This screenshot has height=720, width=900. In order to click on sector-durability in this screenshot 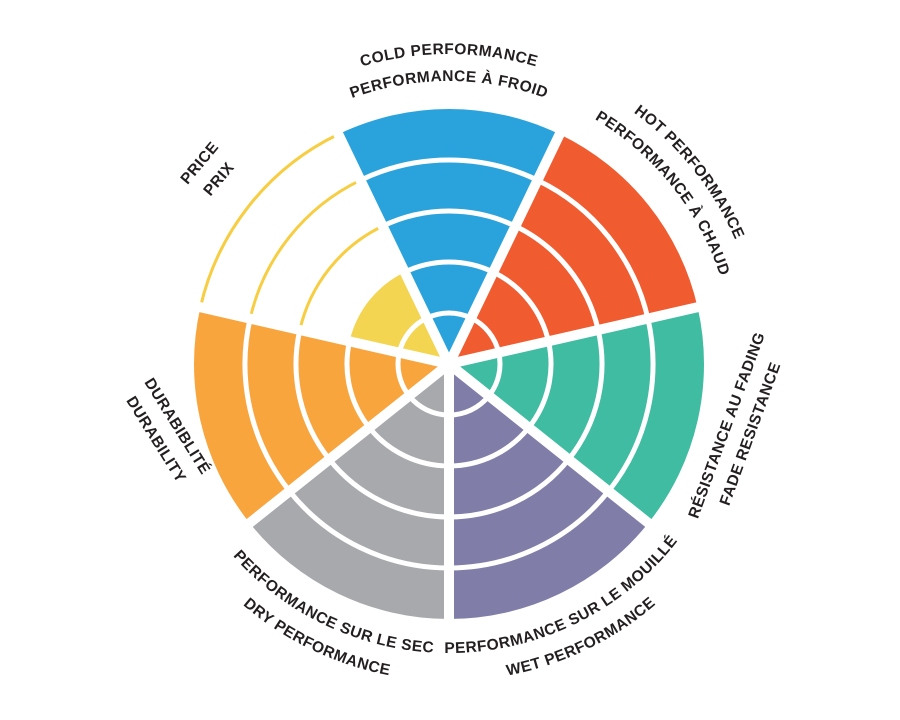, I will do `click(321, 415)`.